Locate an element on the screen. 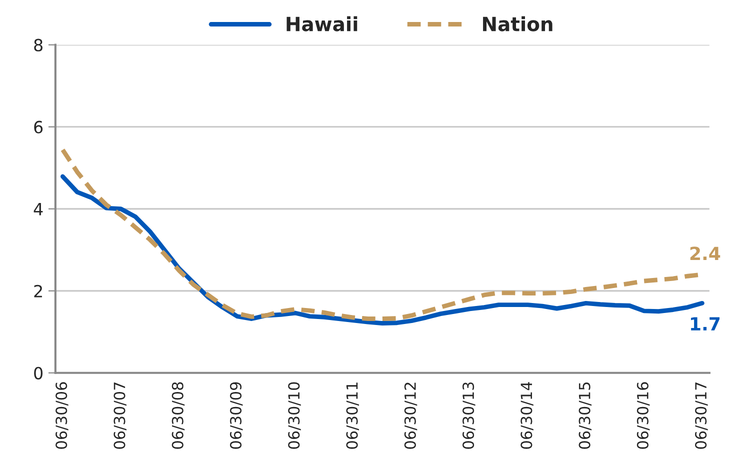 This screenshot has width=739, height=472. annotation: 2.4 is located at coordinates (705, 253).